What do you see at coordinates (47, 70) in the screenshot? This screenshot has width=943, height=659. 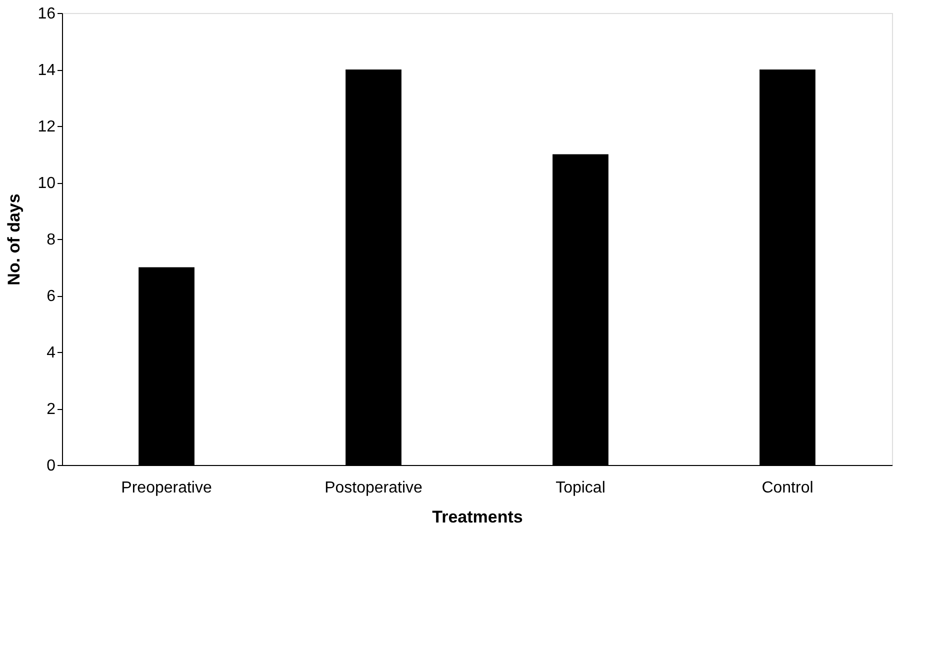 I see `y-tick-label: 14` at bounding box center [47, 70].